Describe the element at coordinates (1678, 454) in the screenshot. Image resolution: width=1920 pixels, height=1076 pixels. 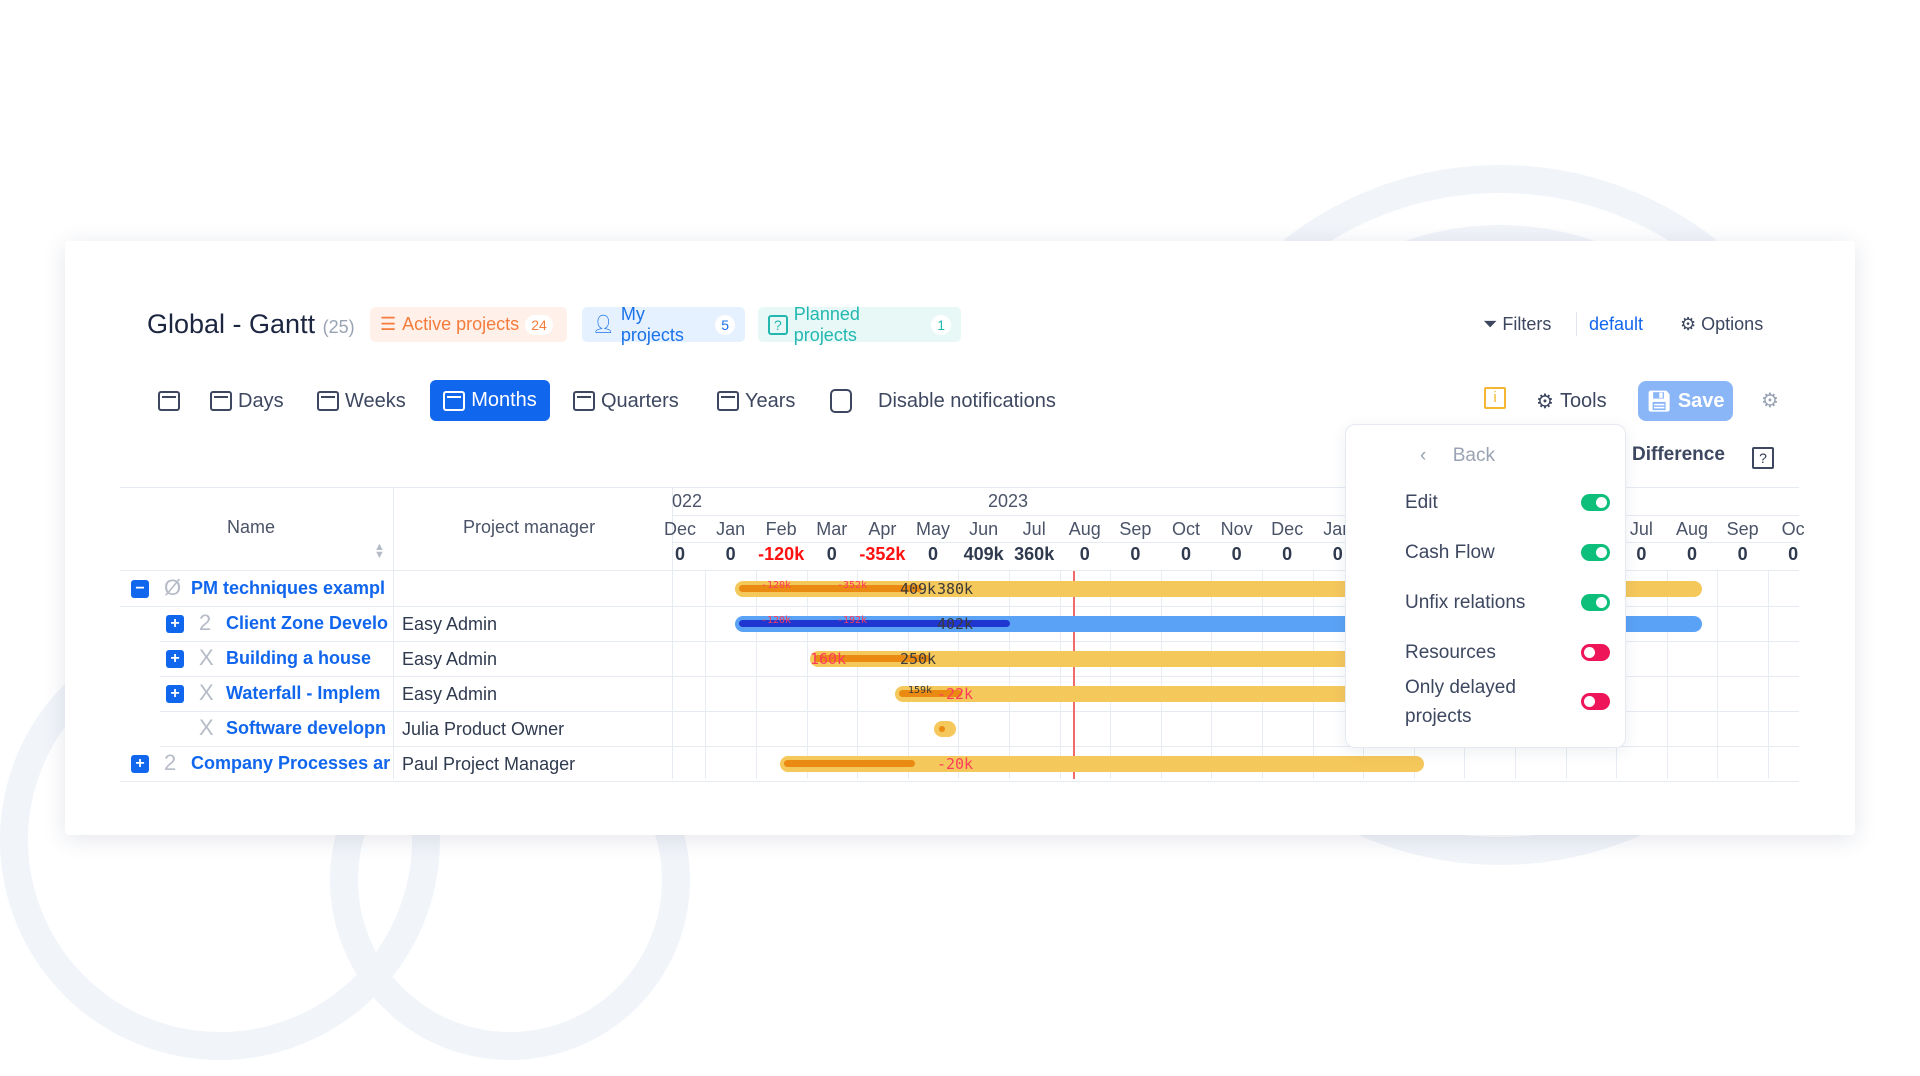
I see `difference-label: Difference` at that location.